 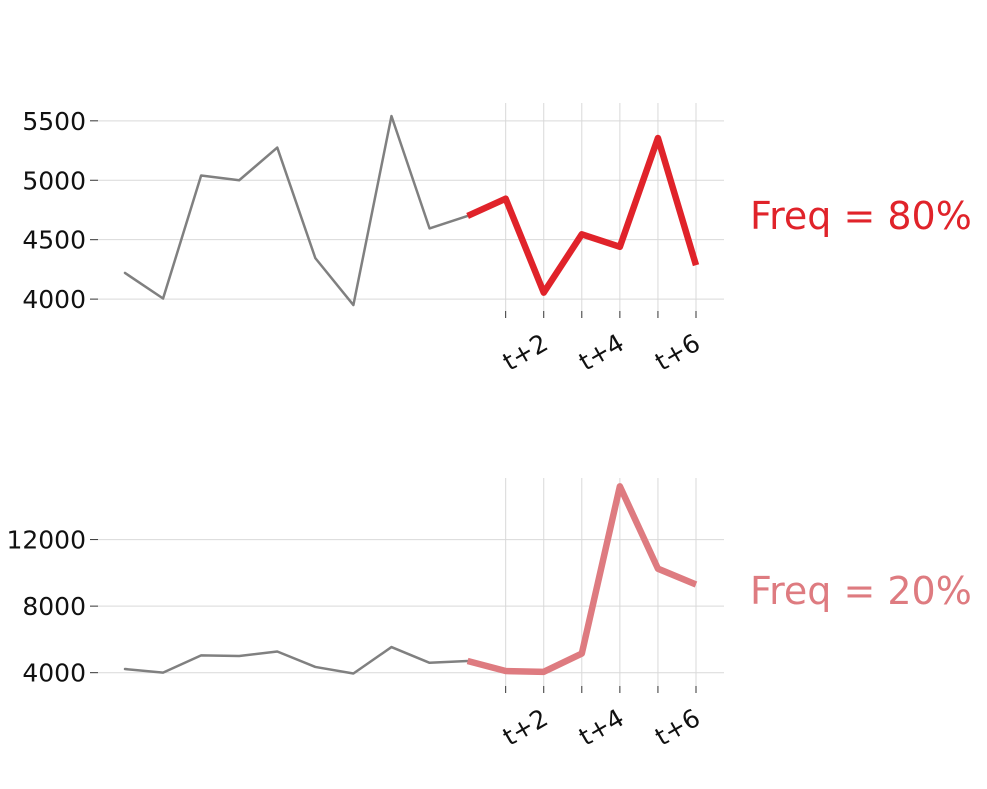 What do you see at coordinates (861, 216) in the screenshot?
I see `frequency-annotation: Freq = 80%` at bounding box center [861, 216].